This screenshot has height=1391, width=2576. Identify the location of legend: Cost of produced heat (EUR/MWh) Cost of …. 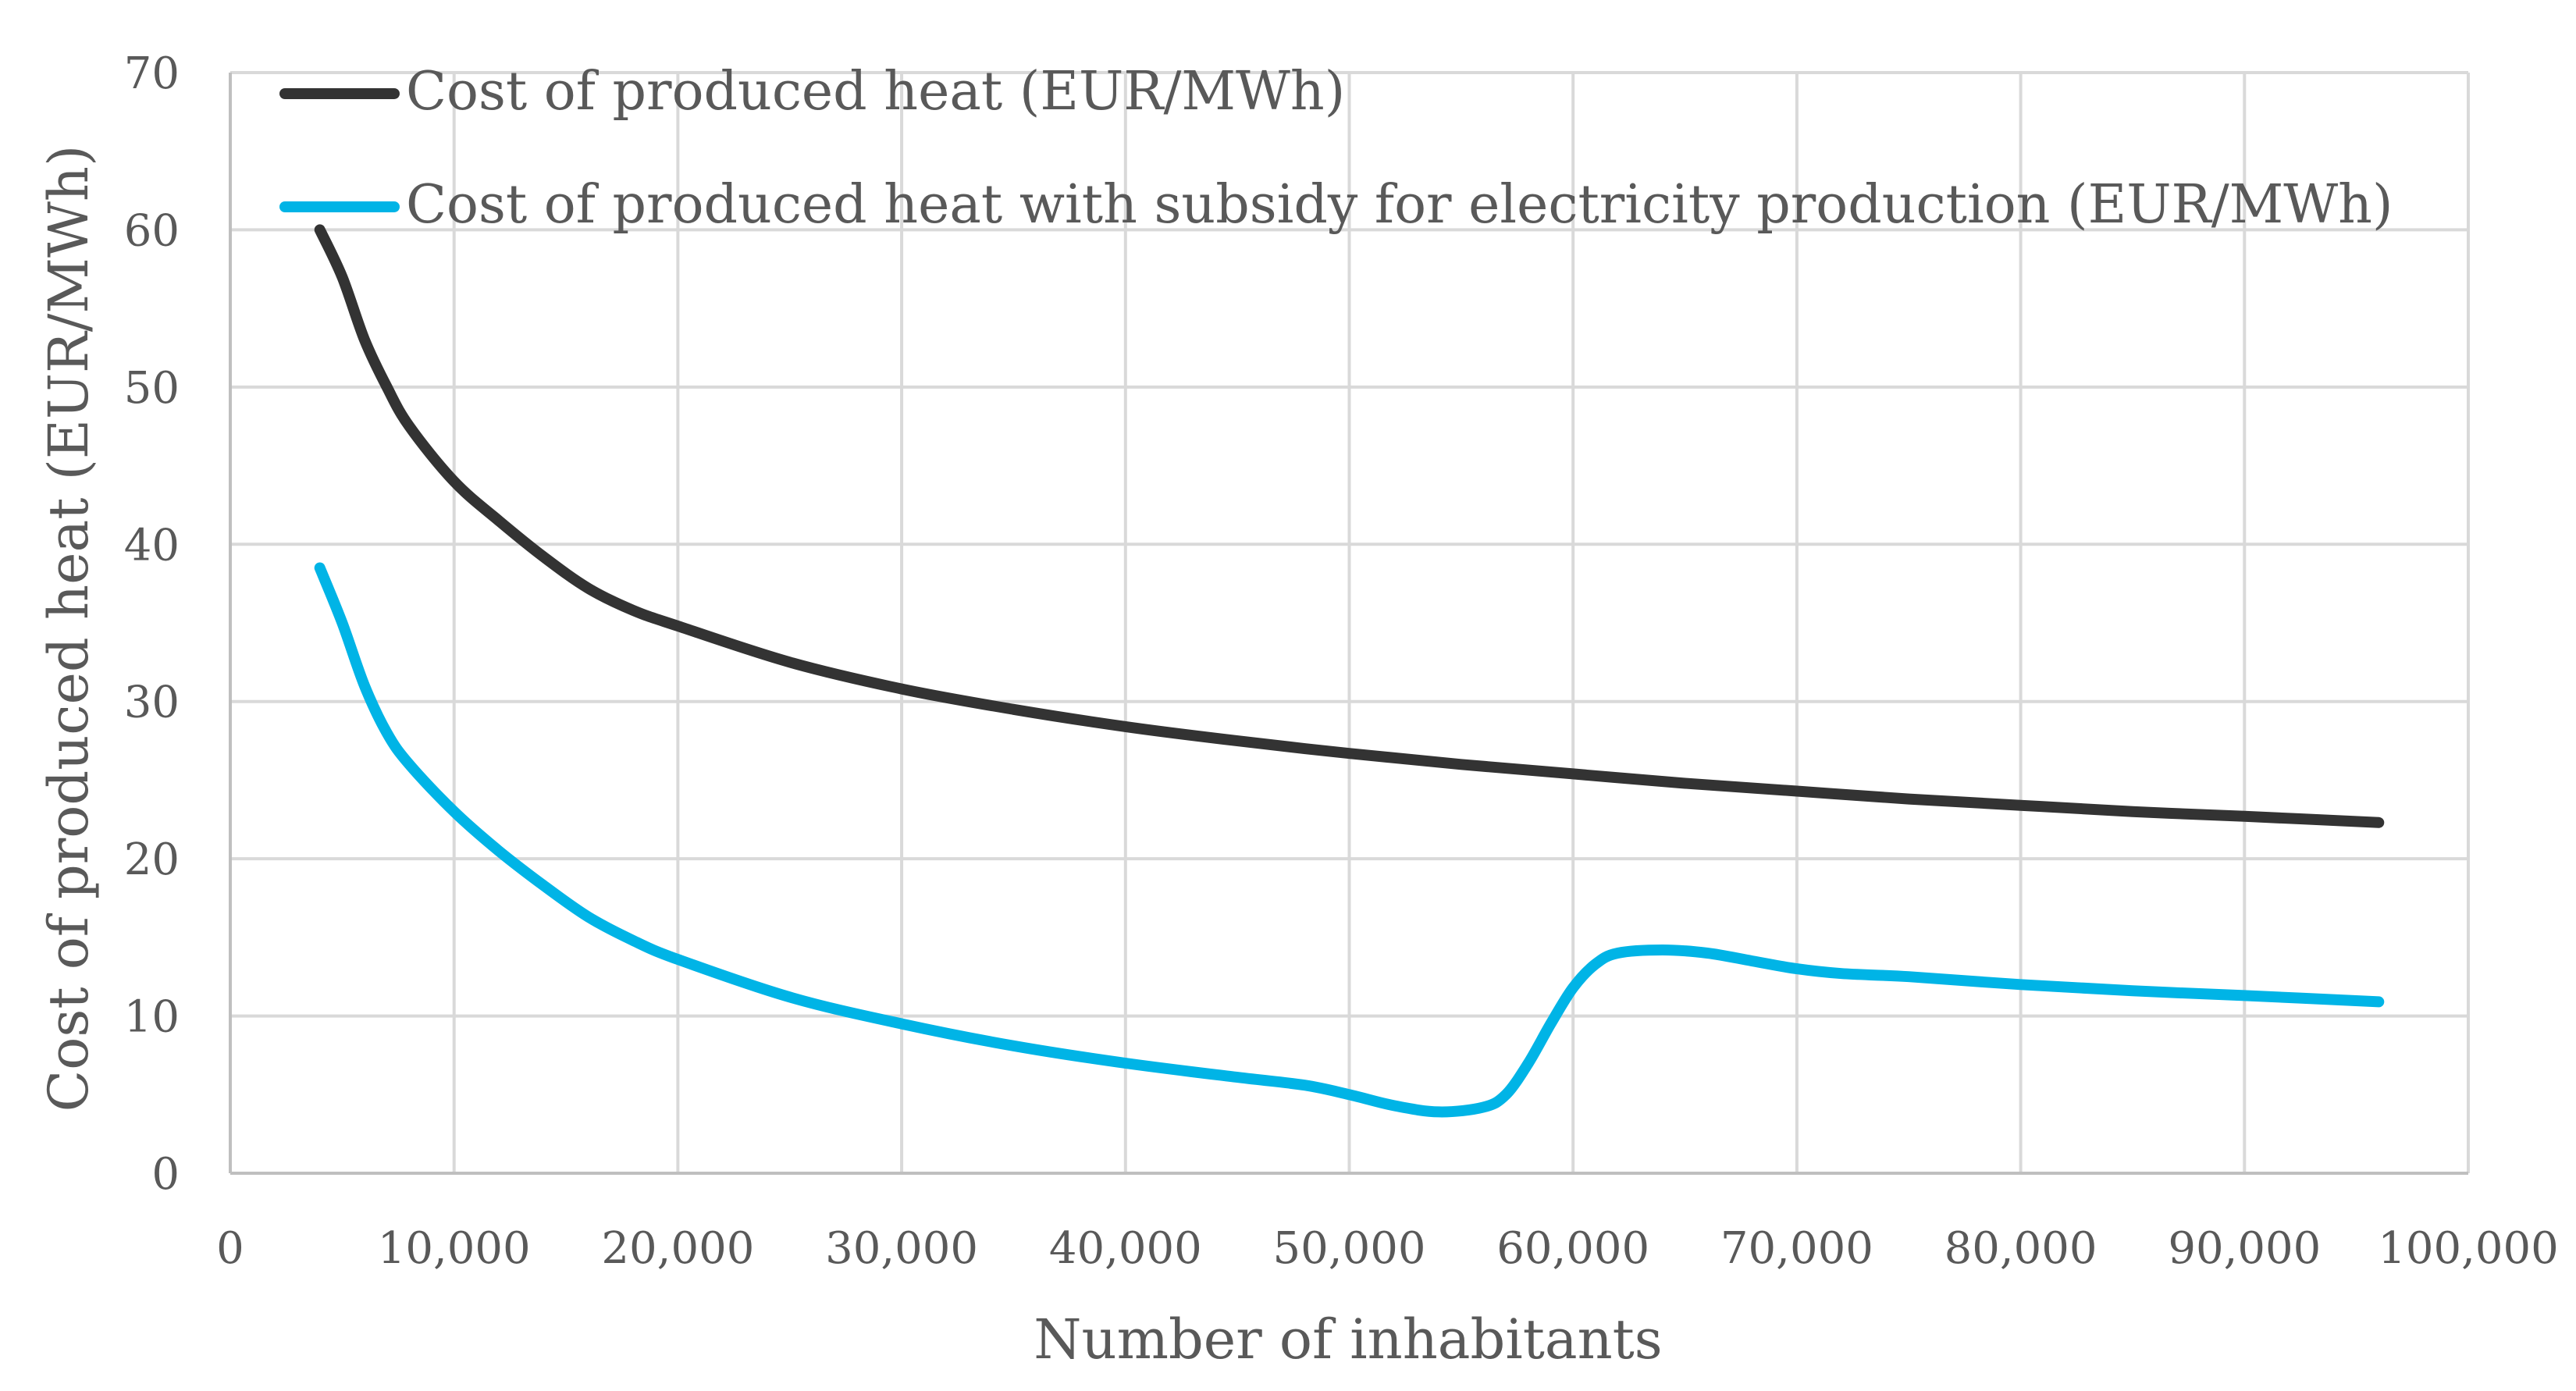
(1336, 148).